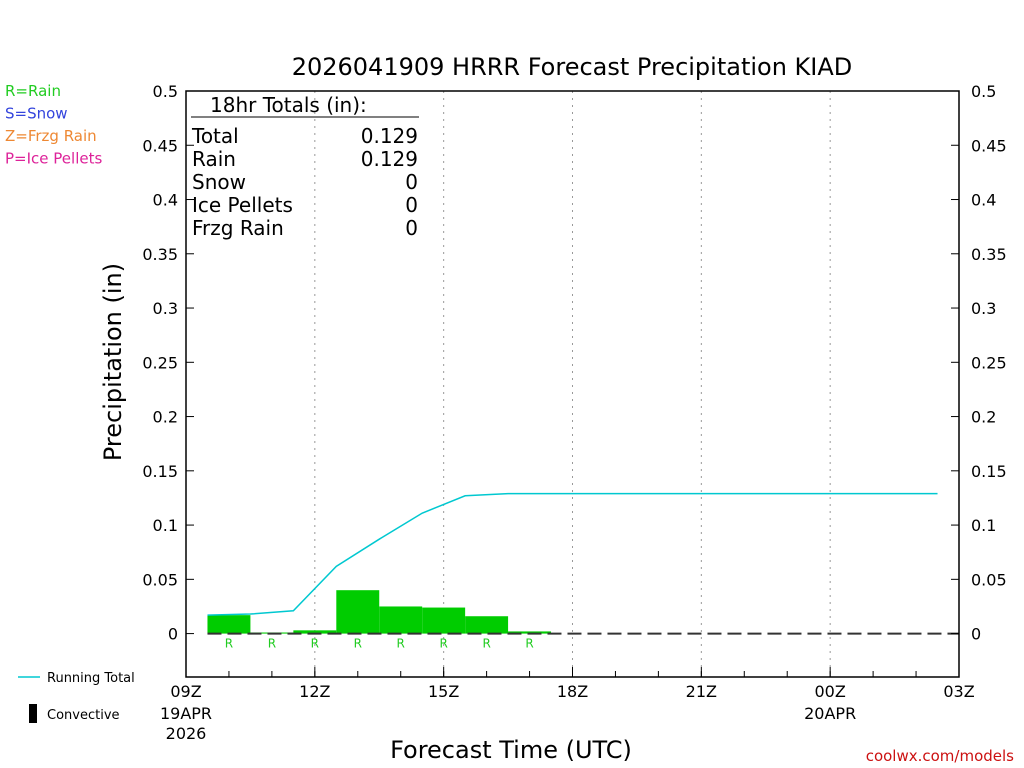 This screenshot has width=1024, height=768. I want to click on y-tick-label-left: 0.3, so click(165, 308).